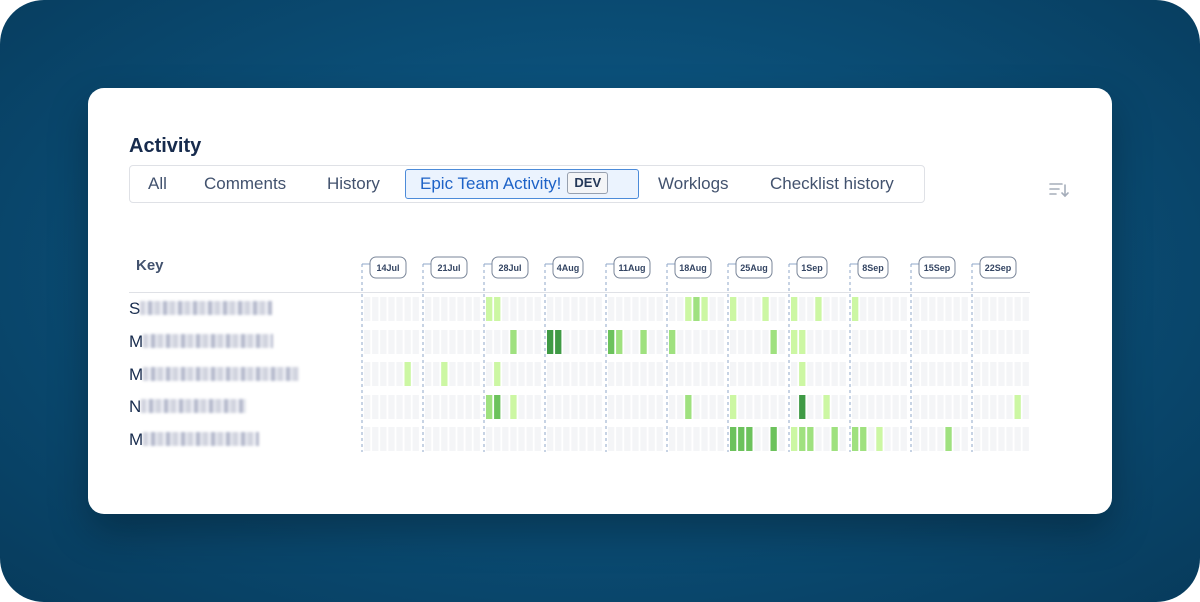 The width and height of the screenshot is (1200, 602). I want to click on tab-worklogs: Worklogs, so click(693, 183).